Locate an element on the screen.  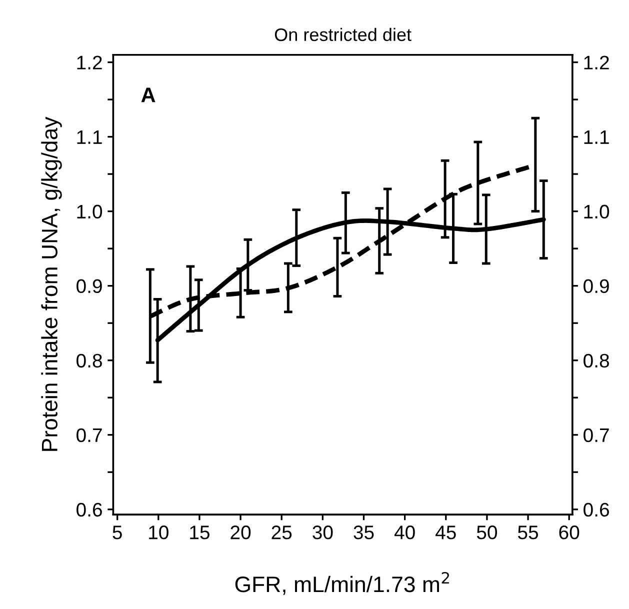
y2-tick-label: 0.9 is located at coordinates (596, 286).